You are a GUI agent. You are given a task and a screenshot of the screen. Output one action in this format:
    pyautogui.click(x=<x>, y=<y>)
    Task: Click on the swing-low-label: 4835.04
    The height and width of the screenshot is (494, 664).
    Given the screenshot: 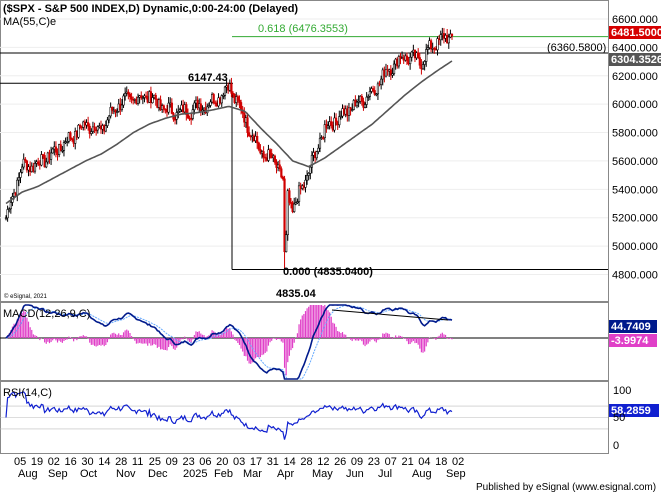 What is the action you would take?
    pyautogui.click(x=296, y=294)
    